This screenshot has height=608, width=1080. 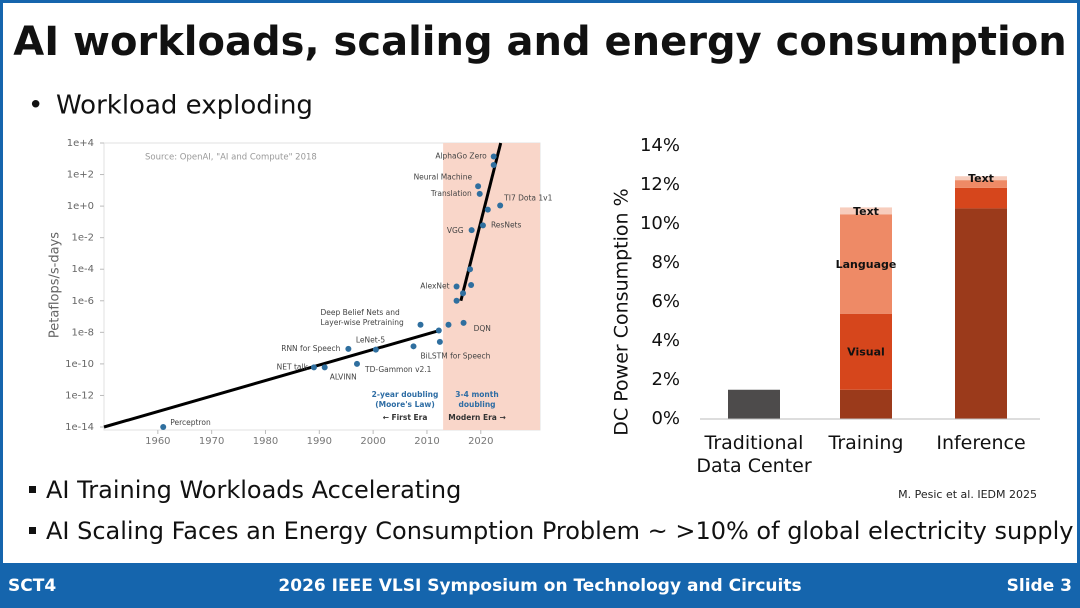 What do you see at coordinates (80, 143) in the screenshot?
I see `y-tick-label: 1e+4` at bounding box center [80, 143].